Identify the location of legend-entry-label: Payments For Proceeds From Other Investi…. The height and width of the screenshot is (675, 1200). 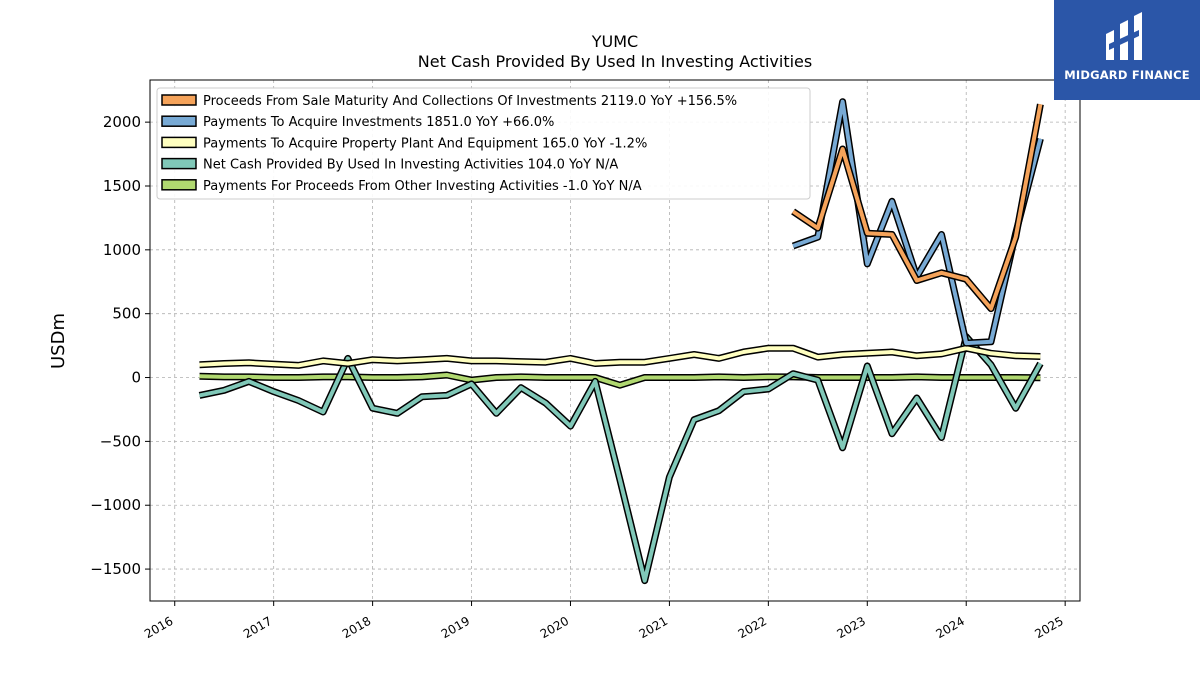
(422, 186).